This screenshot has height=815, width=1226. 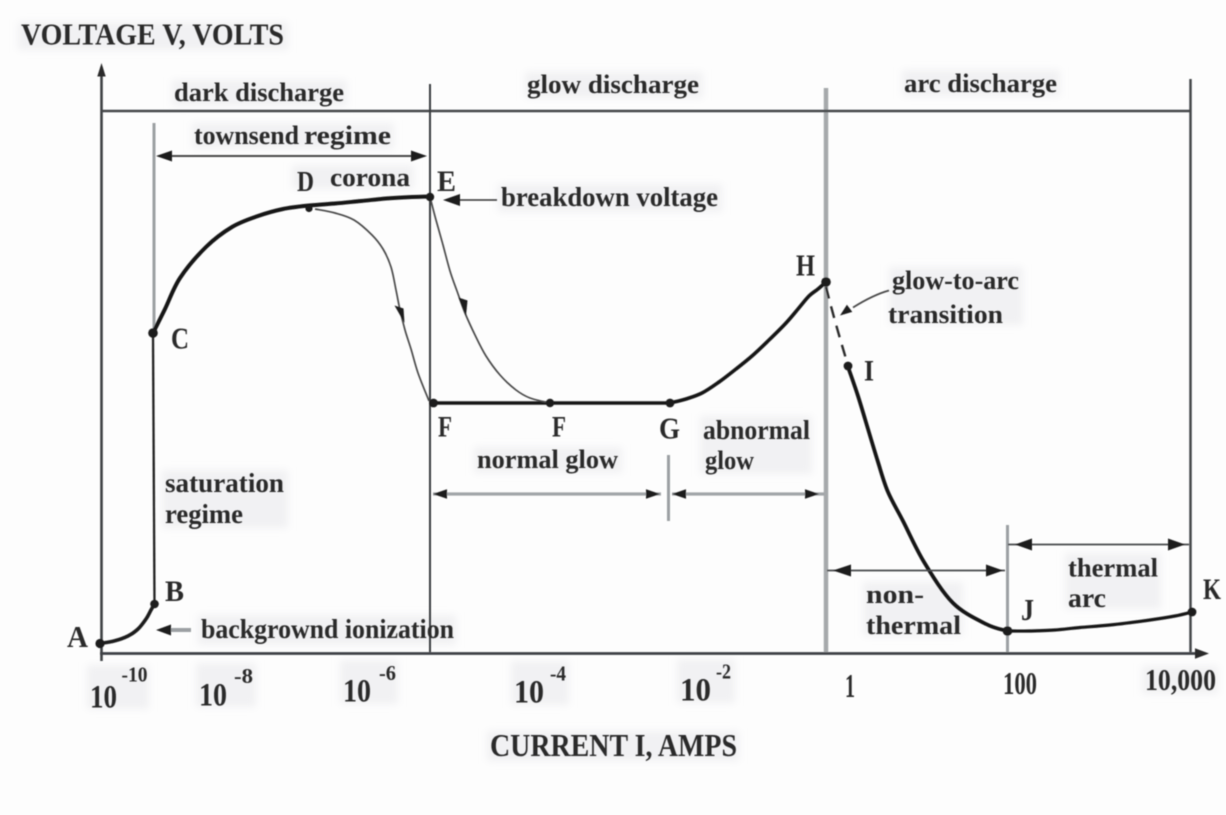 I want to click on svg-text: dark discharge, so click(x=259, y=92).